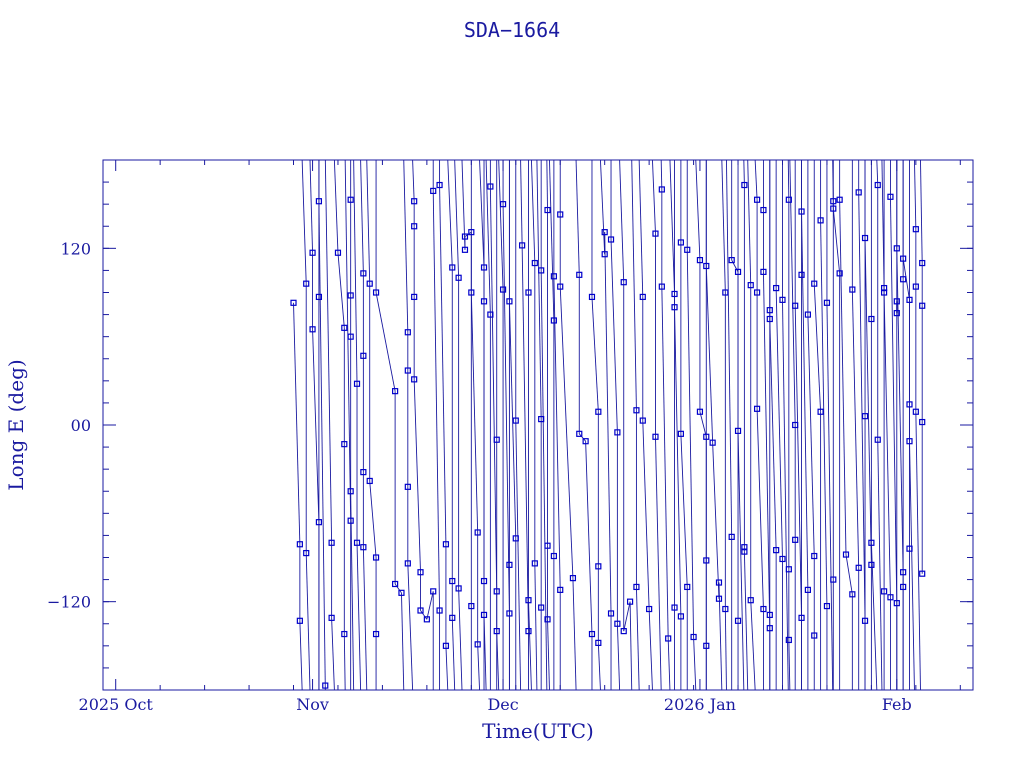  Describe the element at coordinates (512, 30) in the screenshot. I see `chart-title: SDA−1664` at that location.